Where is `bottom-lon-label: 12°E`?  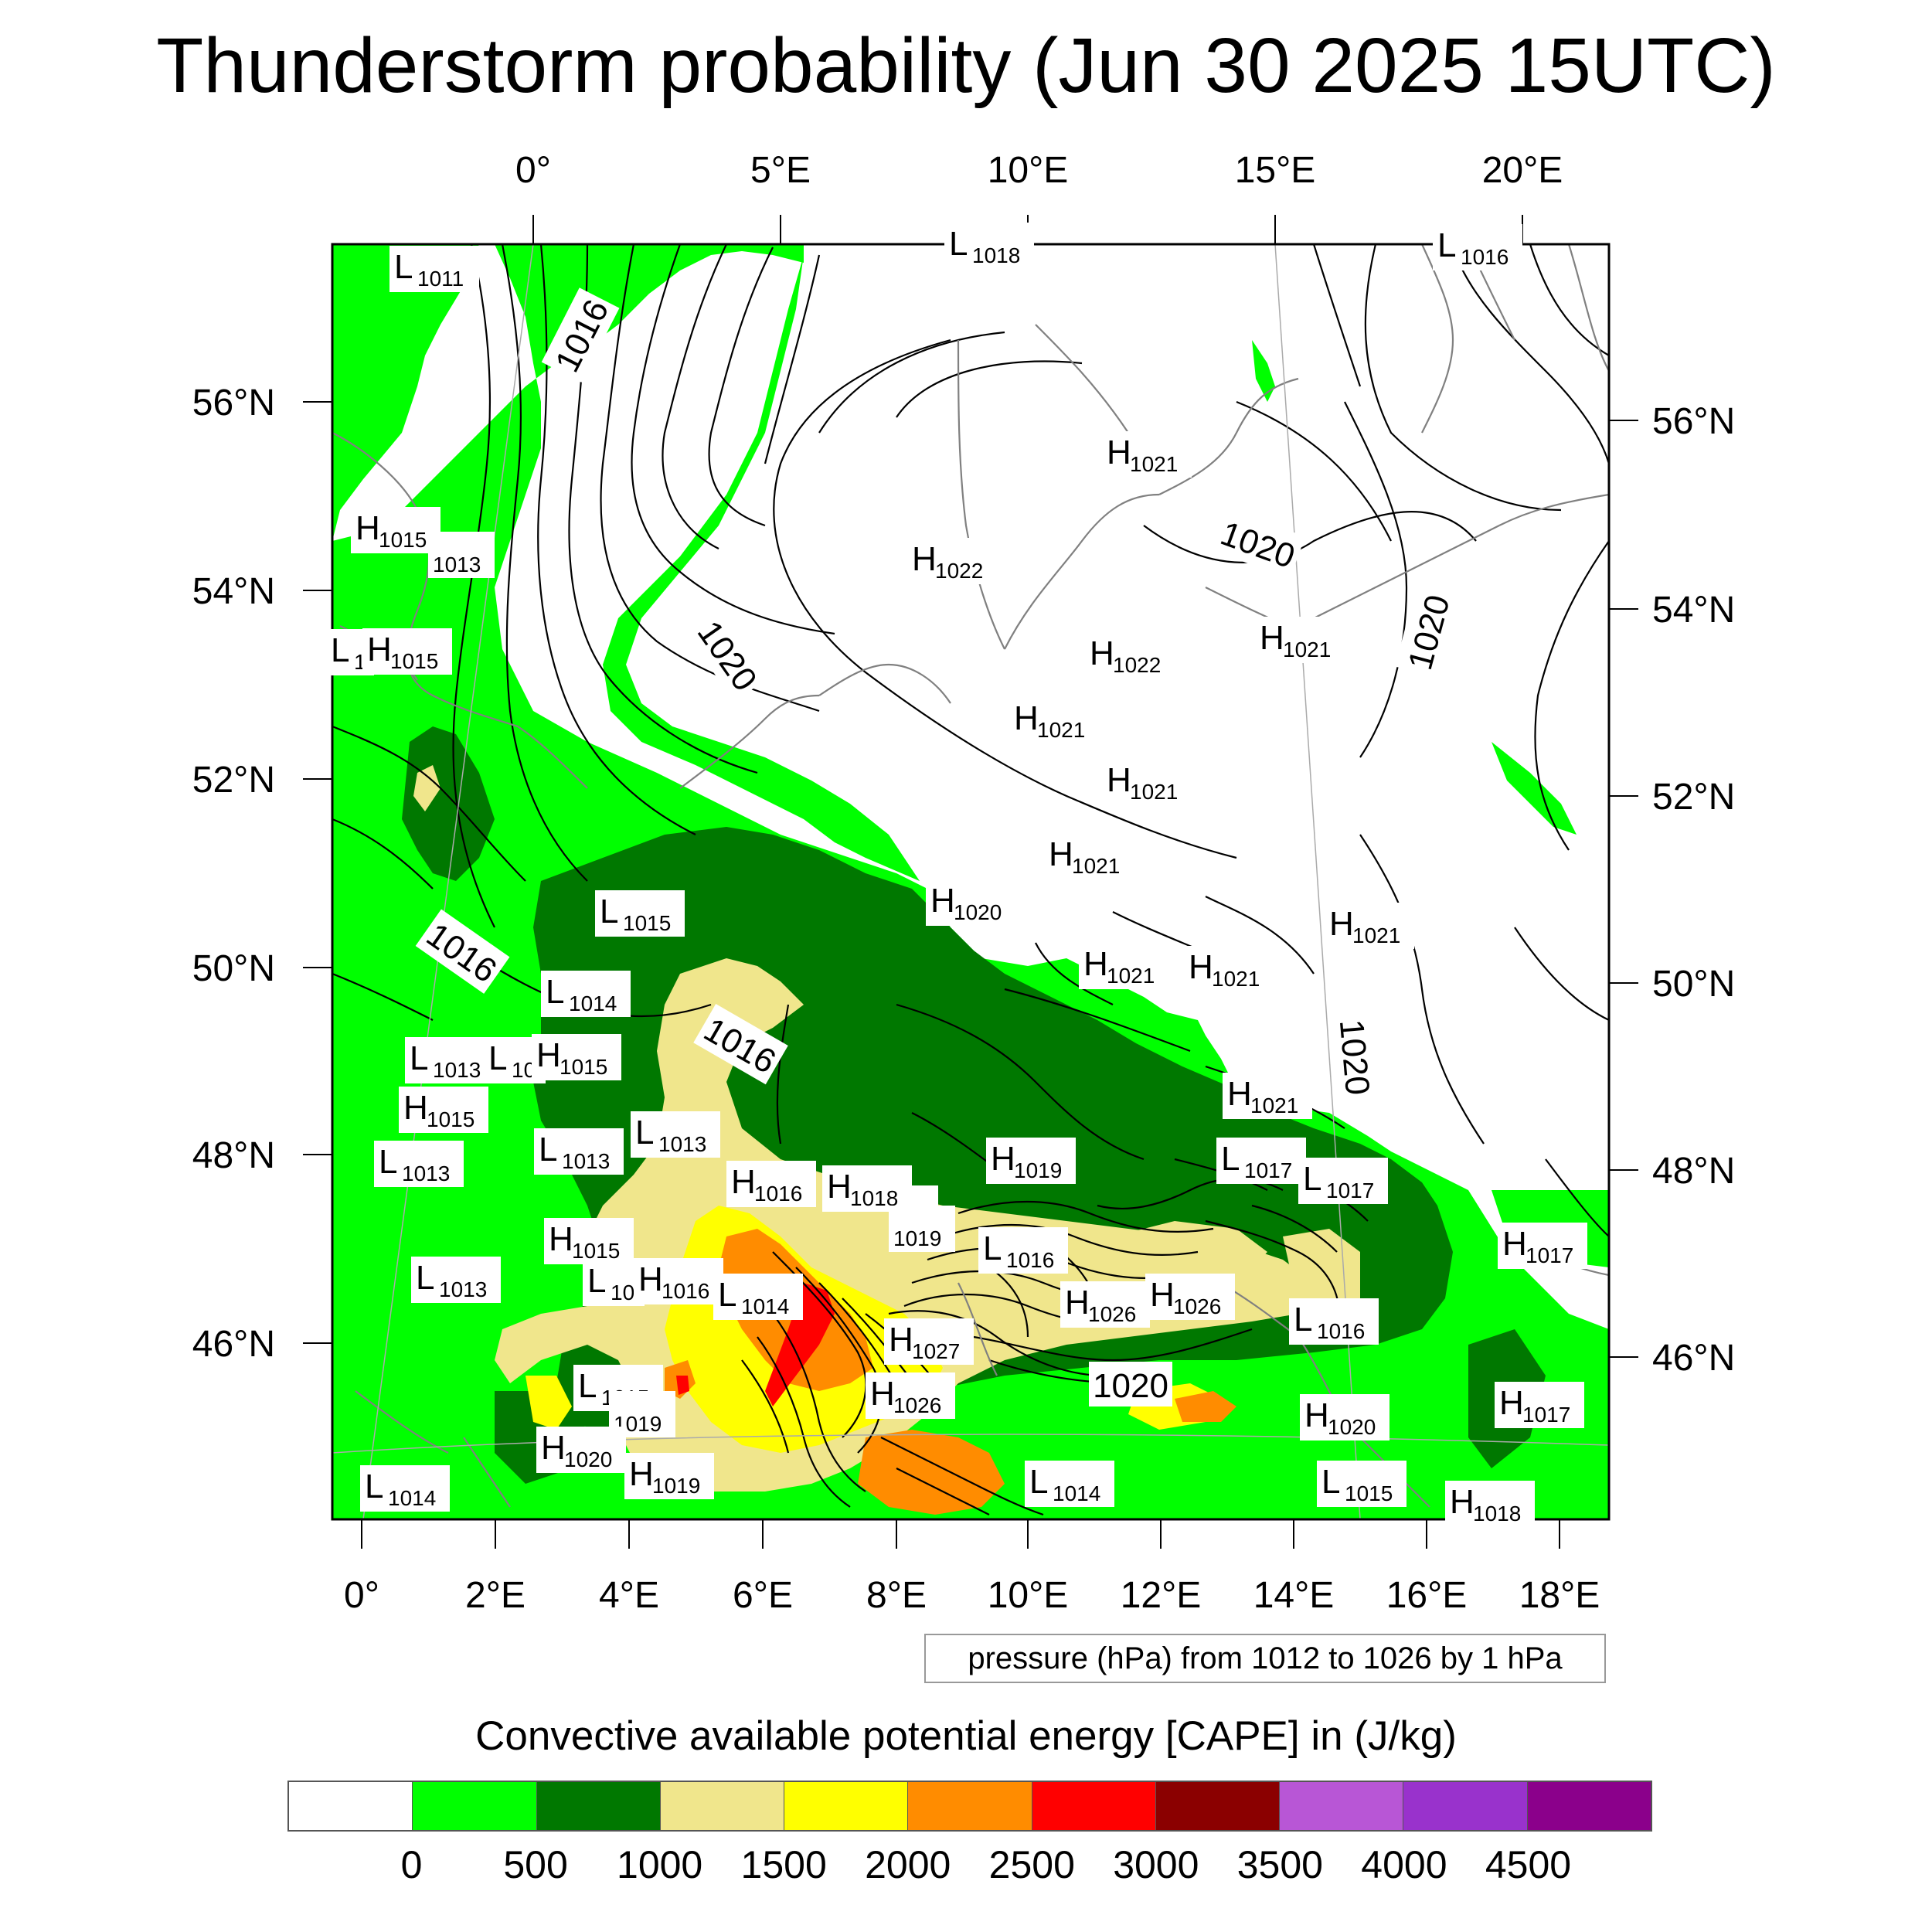 bottom-lon-label: 12°E is located at coordinates (1162, 1596).